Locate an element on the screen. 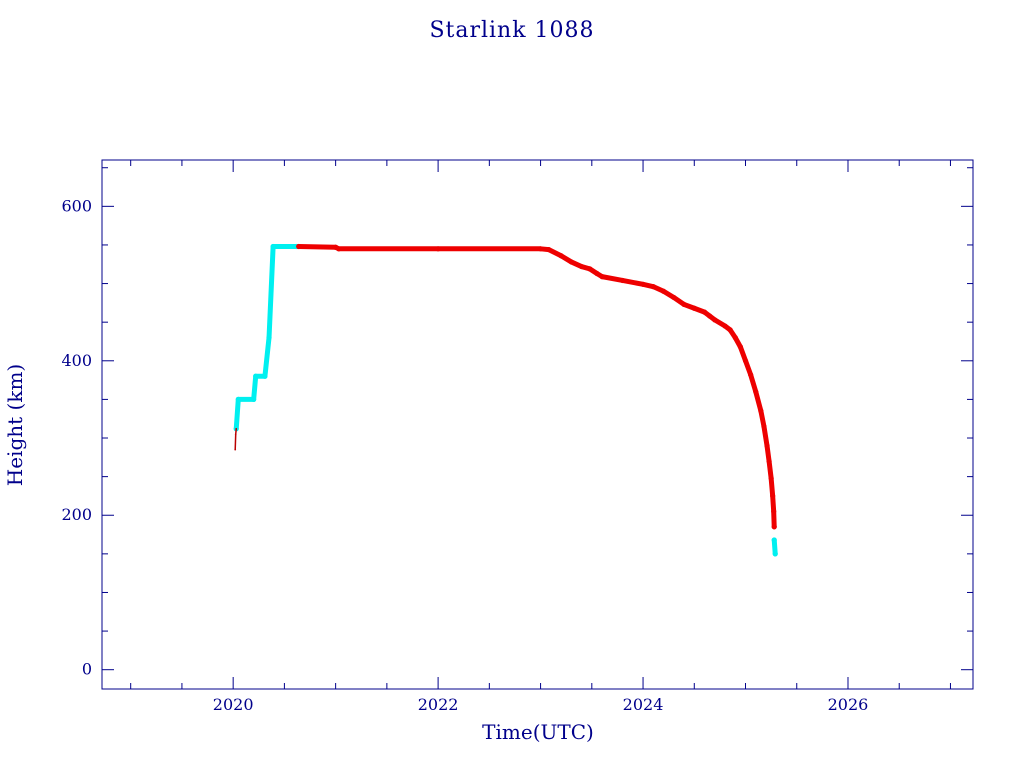 Image resolution: width=1024 pixels, height=768 pixels. x-tick-label: 2024 is located at coordinates (643, 704).